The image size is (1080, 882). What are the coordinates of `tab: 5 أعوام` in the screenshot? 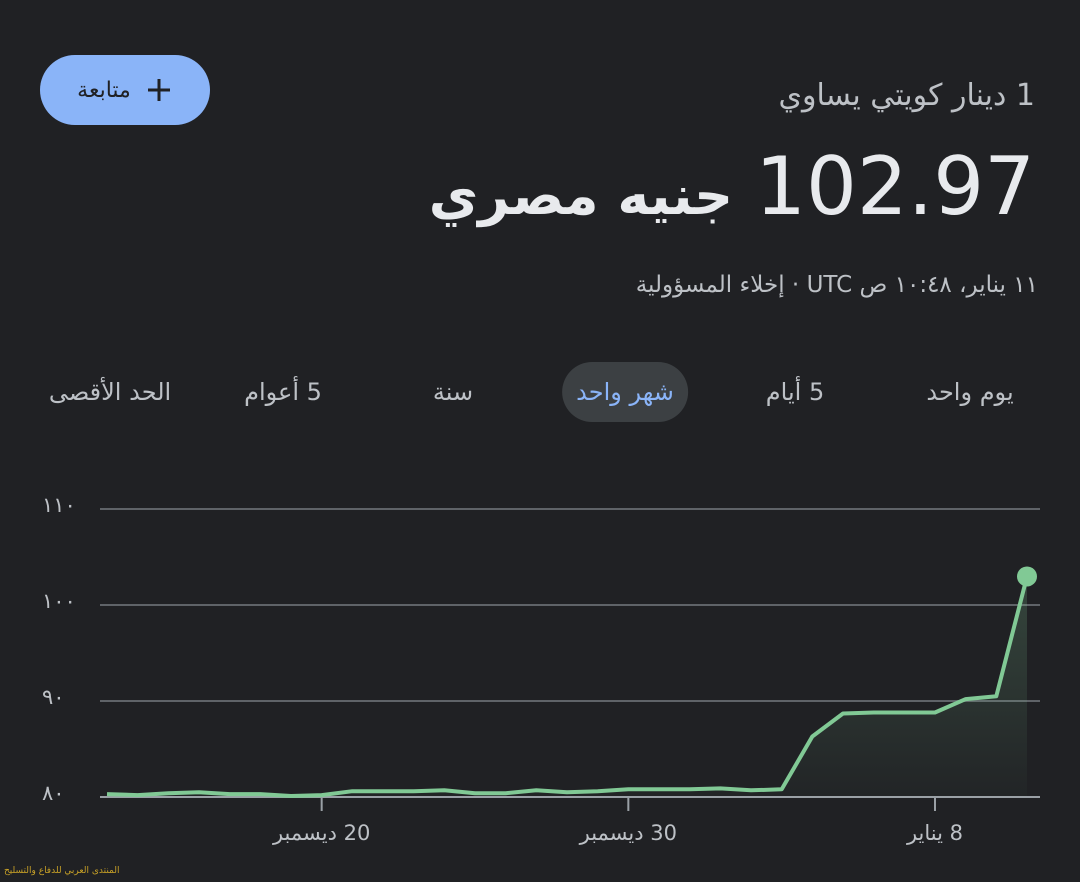 It's located at (283, 392).